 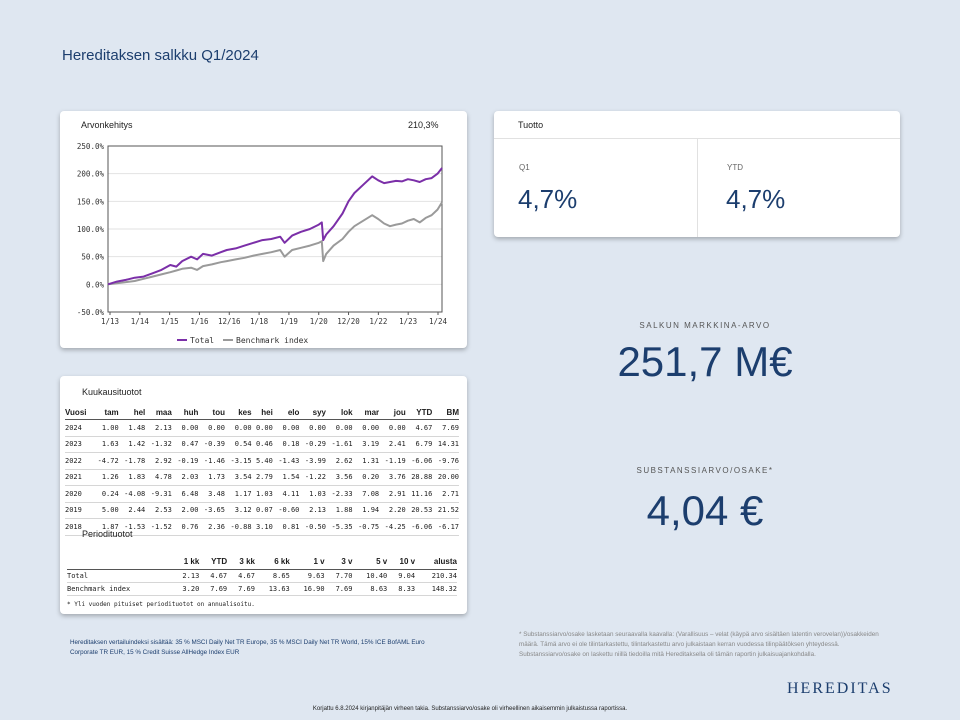 What do you see at coordinates (312, 414) in the screenshot?
I see `monthly-header-cell: syy` at bounding box center [312, 414].